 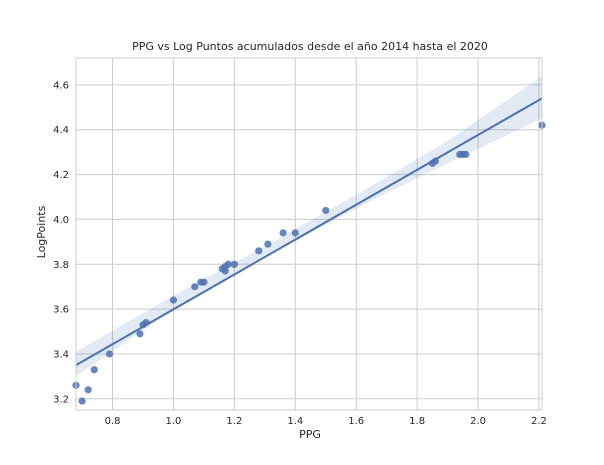 I want to click on y-tick-label: 3.8, so click(x=61, y=265).